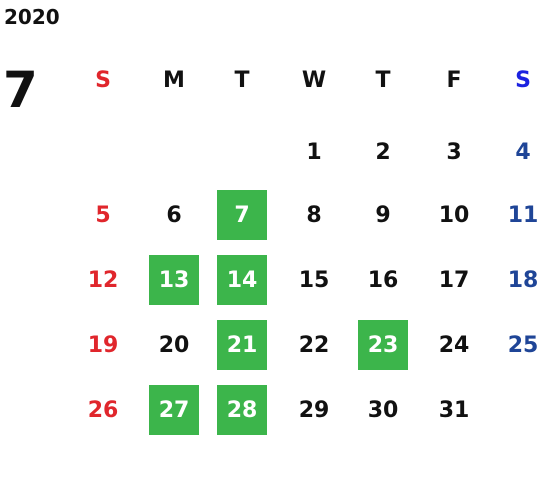 The height and width of the screenshot is (503, 548). What do you see at coordinates (383, 152) in the screenshot?
I see `day: 2` at bounding box center [383, 152].